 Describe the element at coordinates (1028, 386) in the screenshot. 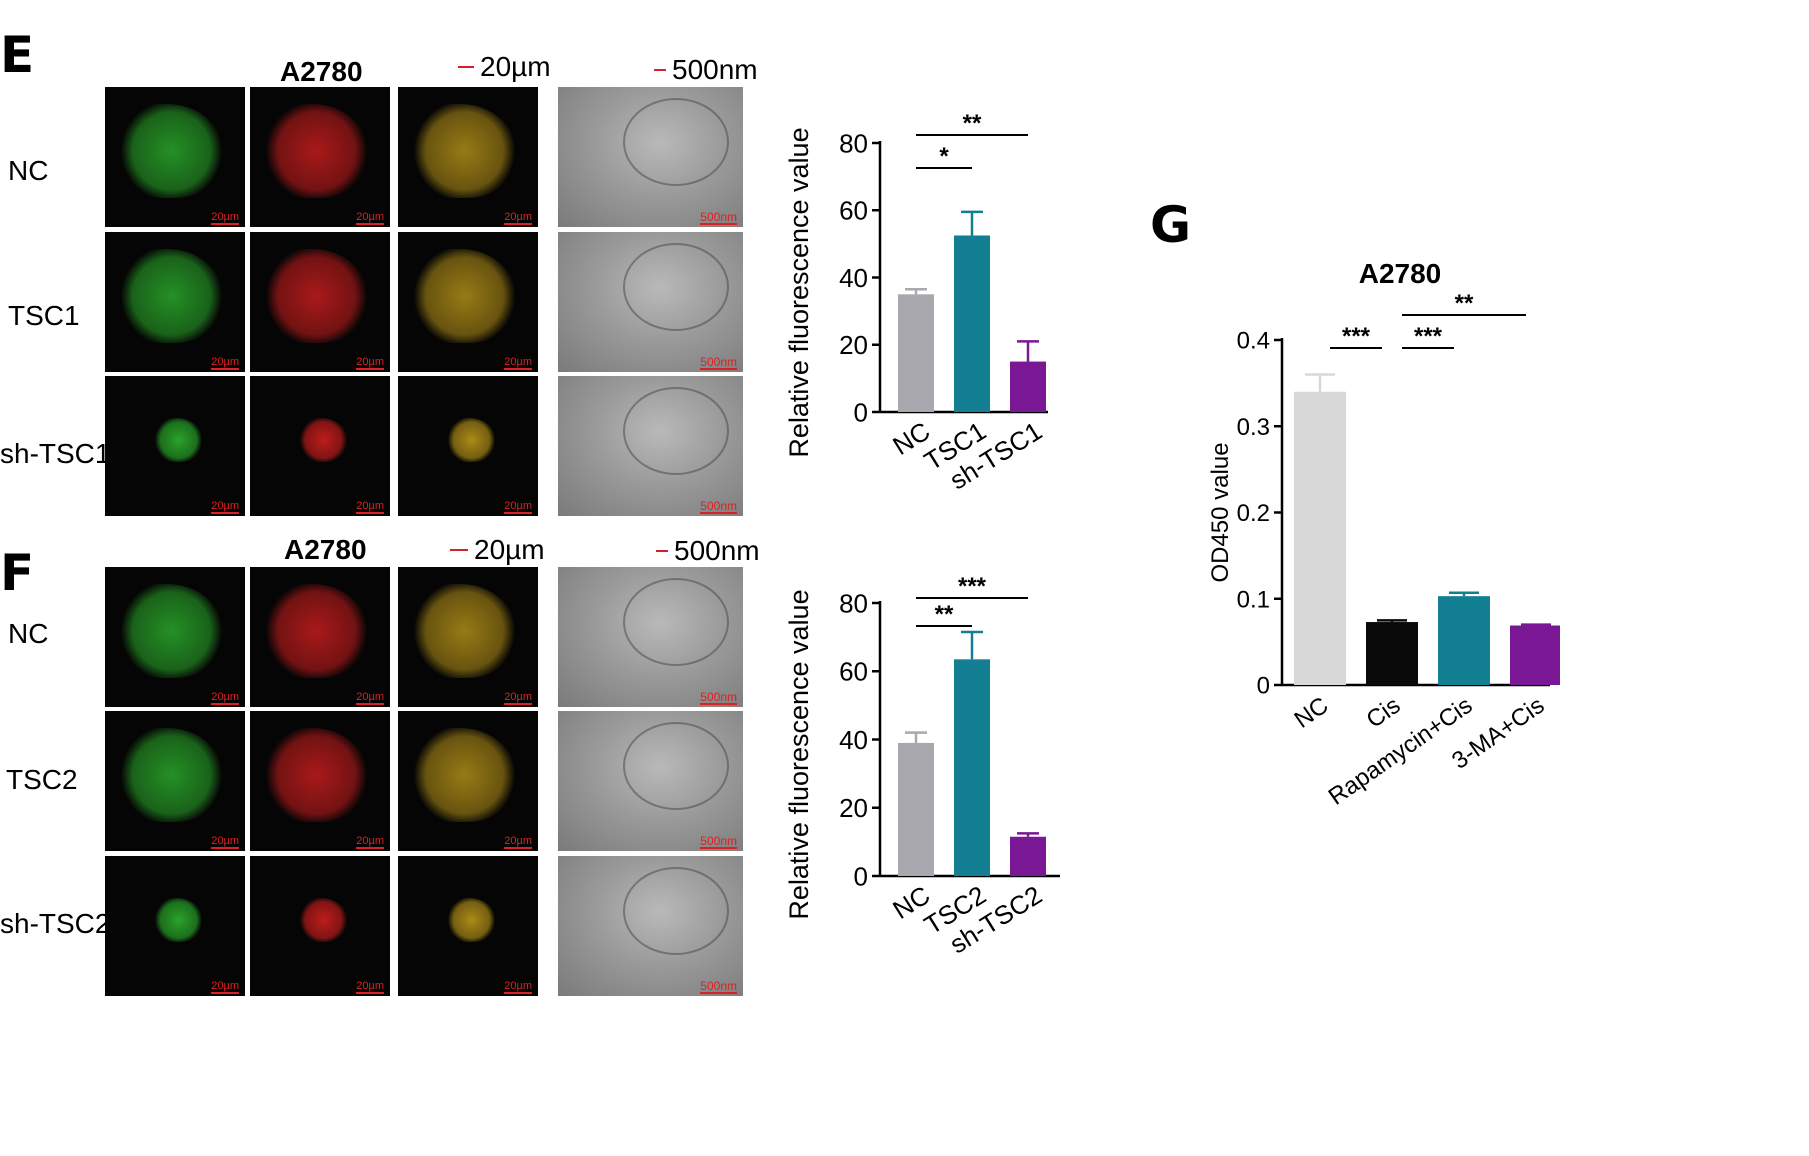

I see `bar-sh-tsc1` at that location.